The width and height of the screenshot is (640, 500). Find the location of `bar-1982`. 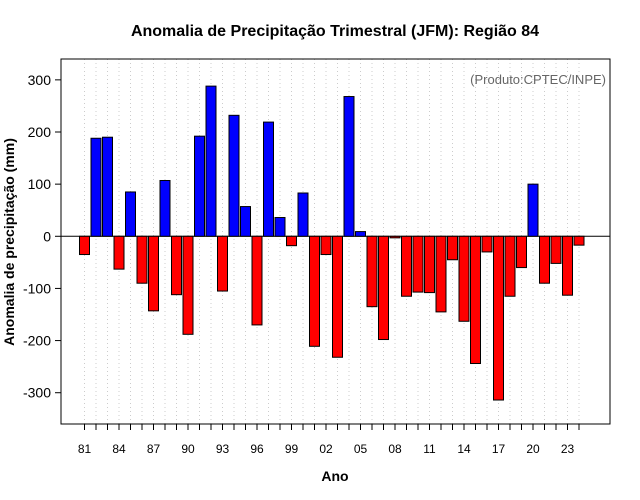

bar-1982 is located at coordinates (96, 187).